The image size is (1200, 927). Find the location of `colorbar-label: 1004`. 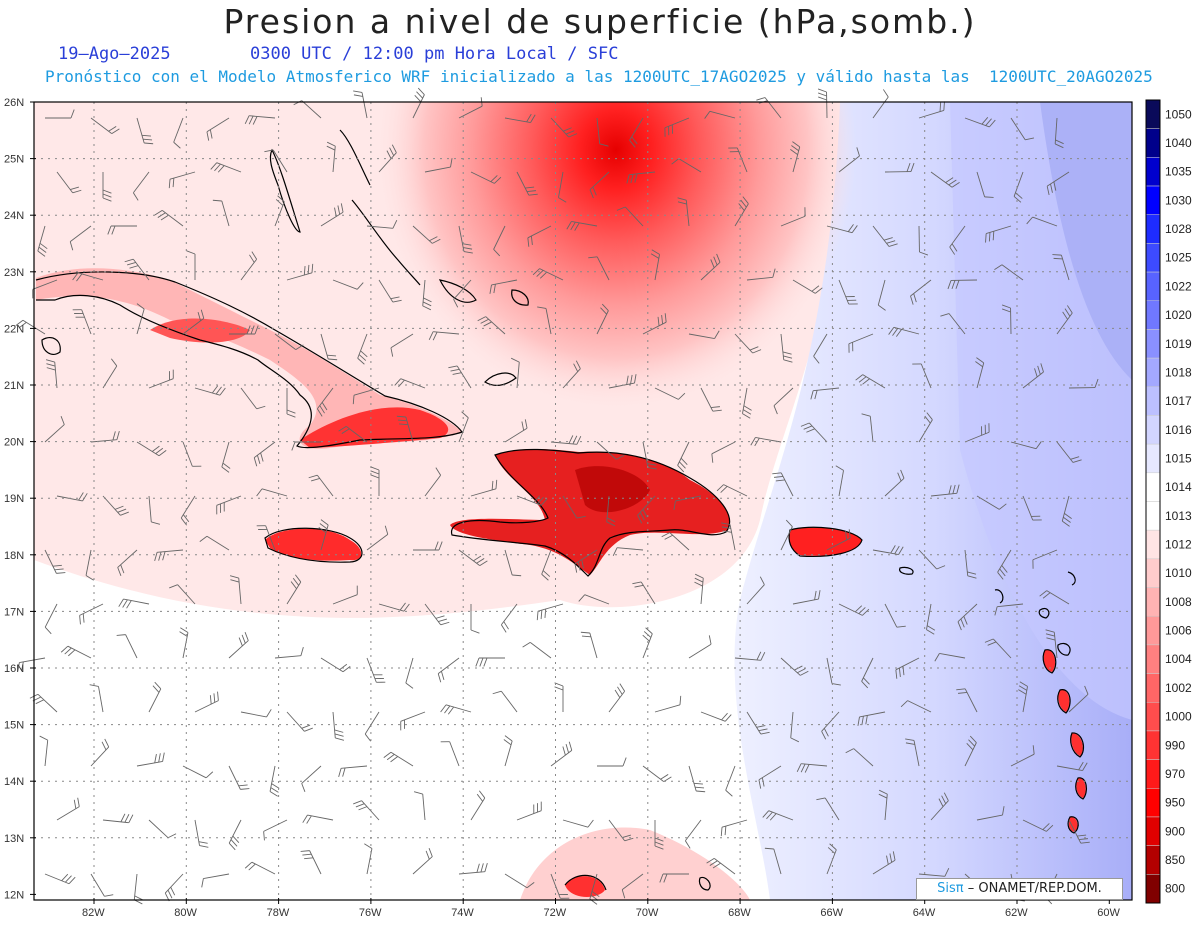

colorbar-label: 1004 is located at coordinates (1178, 659).